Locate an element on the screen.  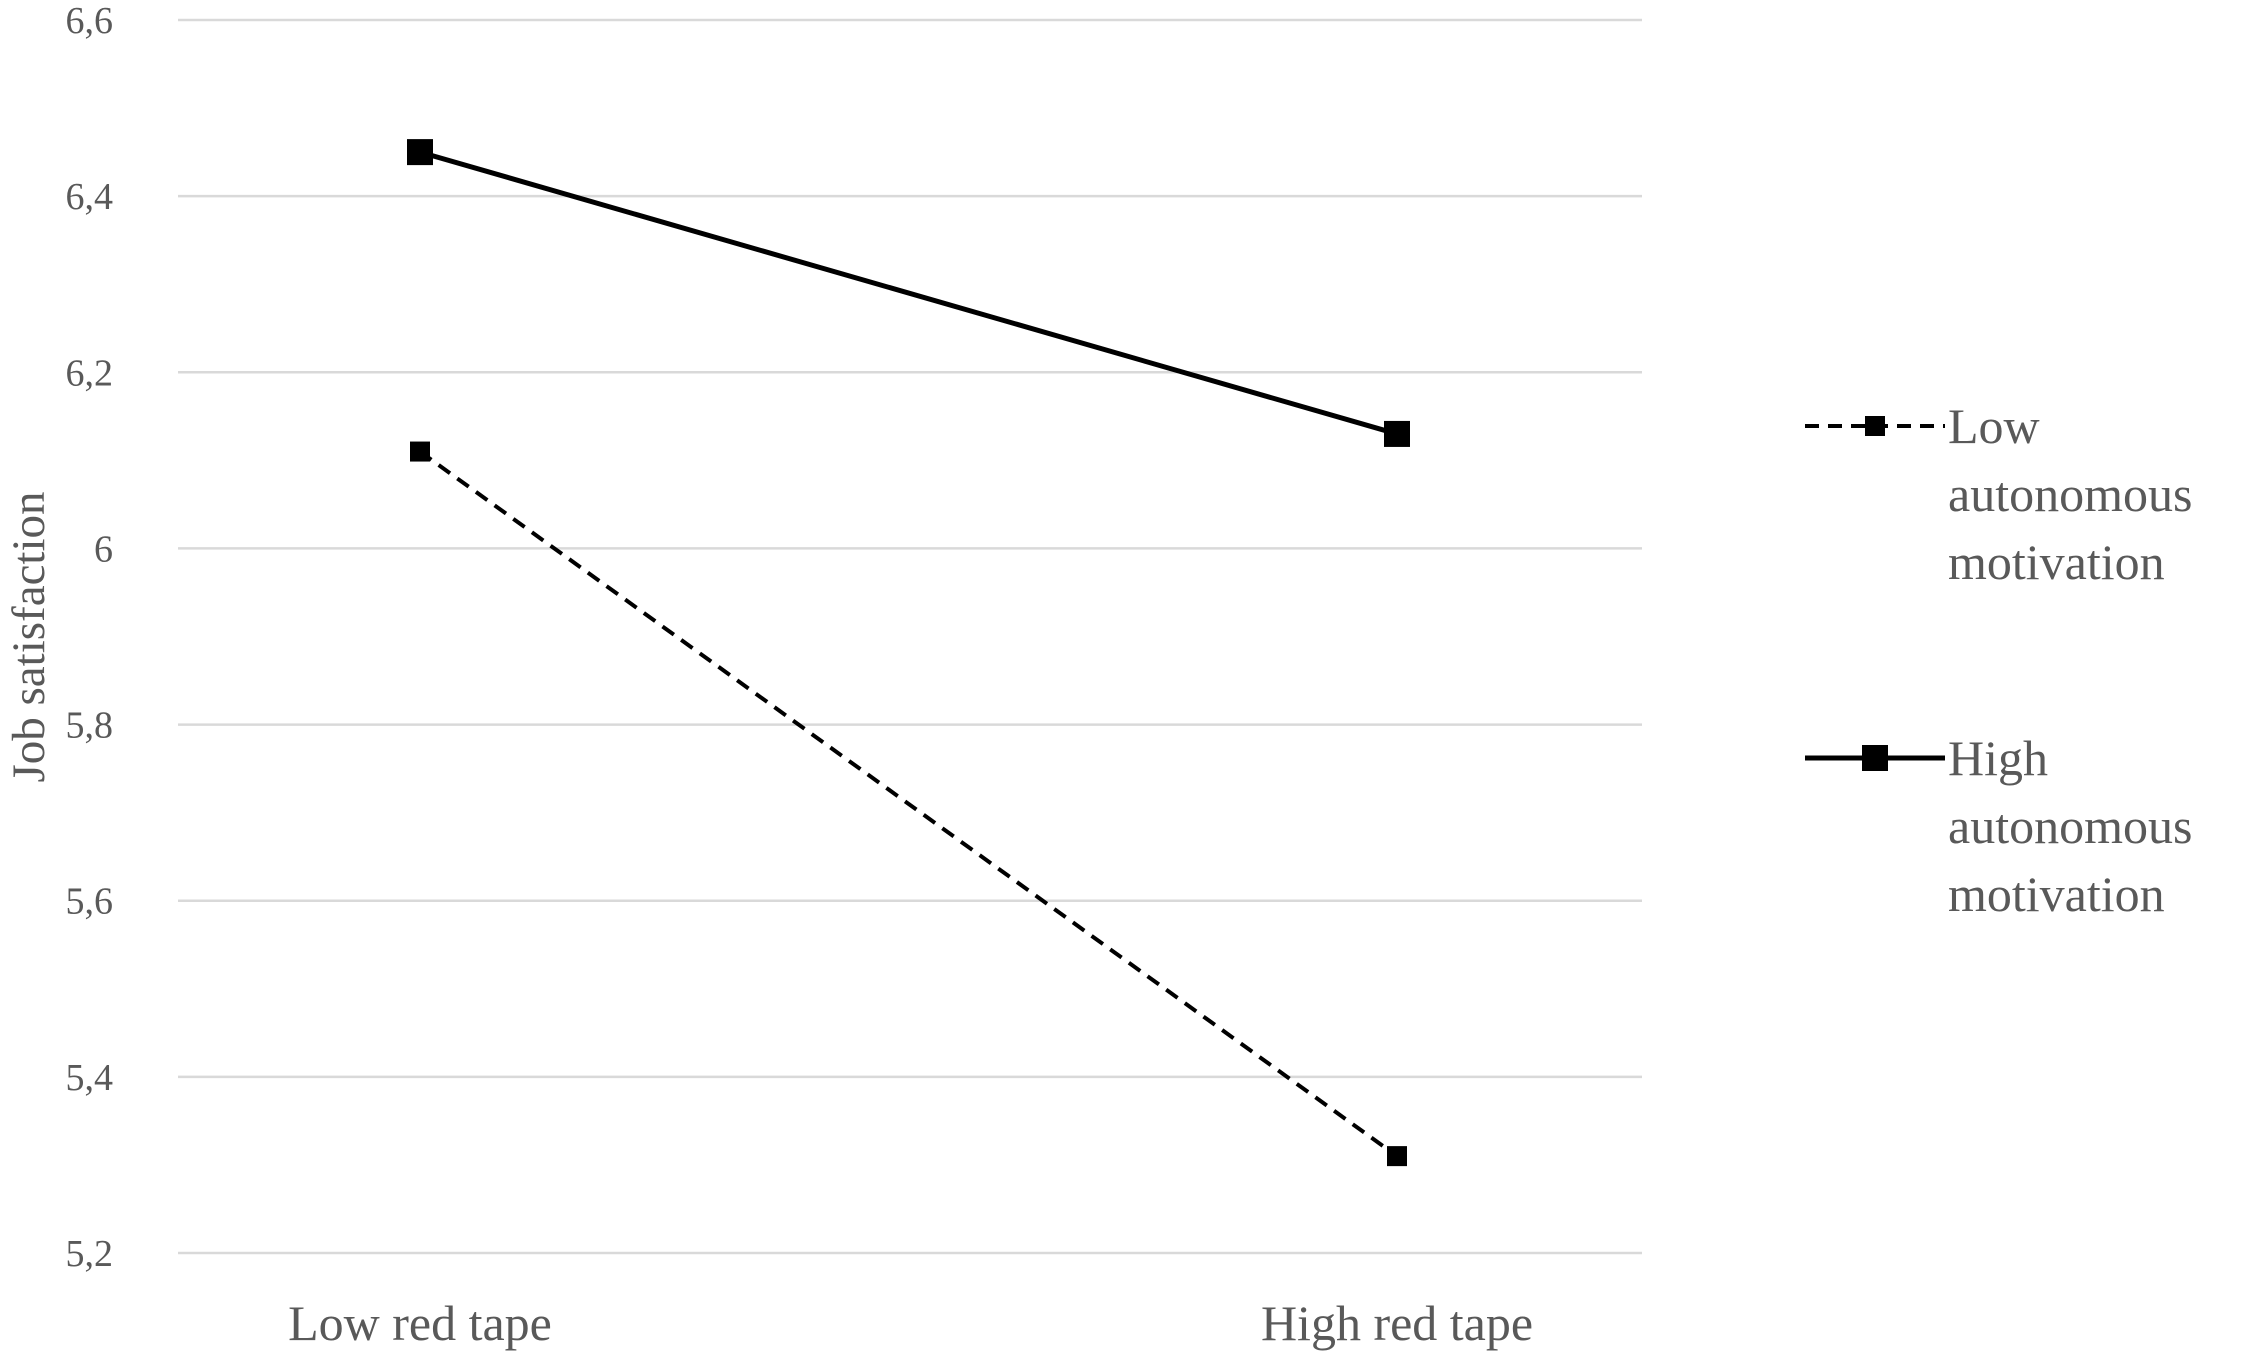
legend-label: High is located at coordinates (1998, 758).